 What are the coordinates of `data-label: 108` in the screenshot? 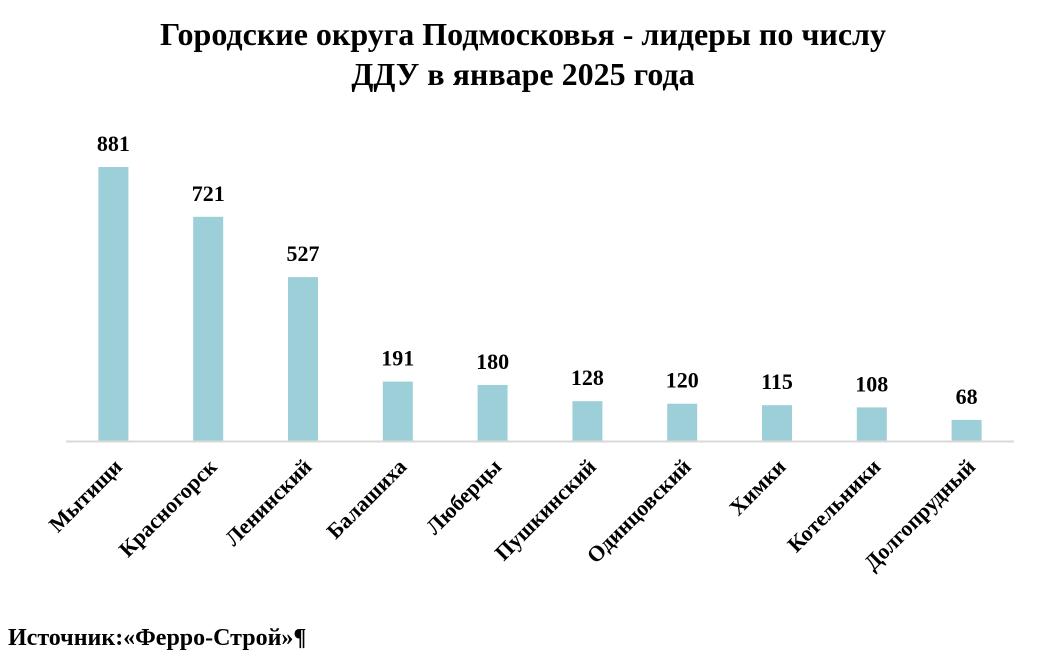 It's located at (871, 383).